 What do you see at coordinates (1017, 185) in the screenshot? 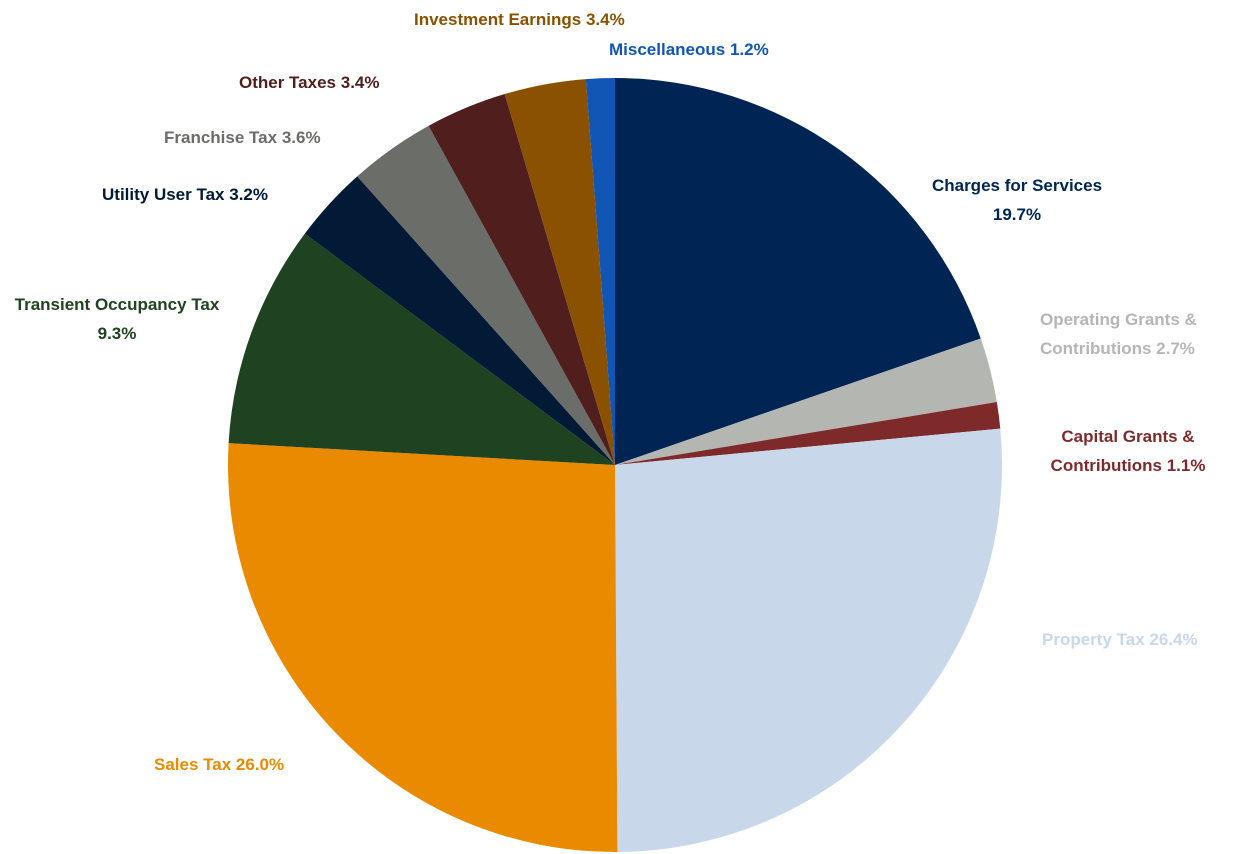
I see `category-label: Charges for Services` at bounding box center [1017, 185].